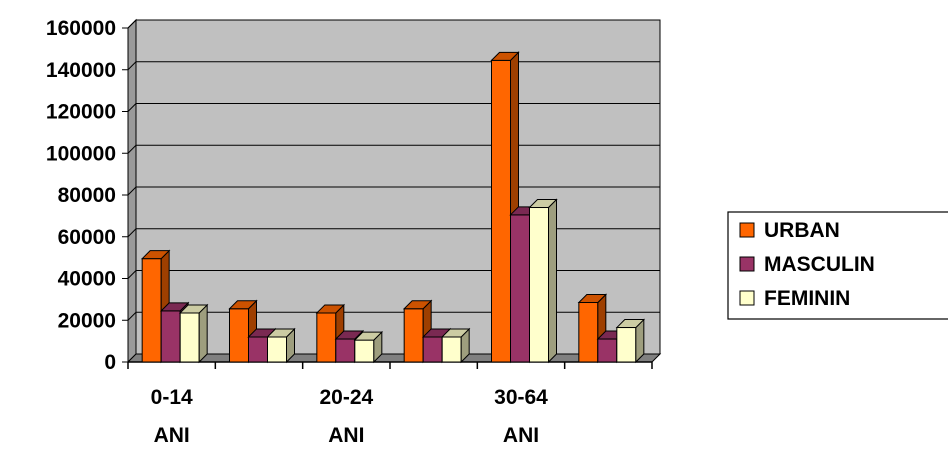  What do you see at coordinates (172, 416) in the screenshot?
I see `x-tick-label: 0-14 ANI` at bounding box center [172, 416].